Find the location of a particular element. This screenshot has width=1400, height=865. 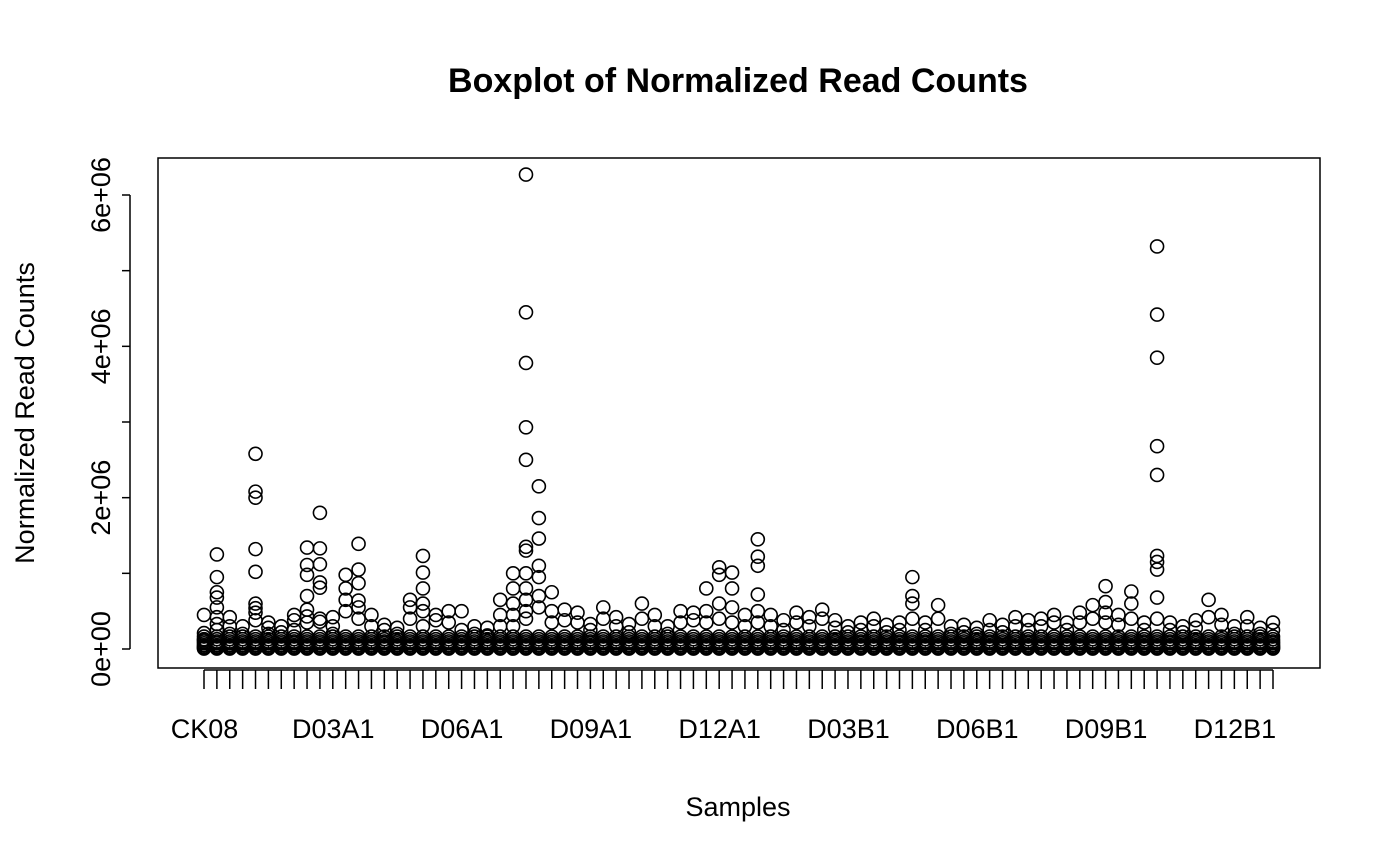

y-tick-label: 0e+00 is located at coordinates (101, 649).